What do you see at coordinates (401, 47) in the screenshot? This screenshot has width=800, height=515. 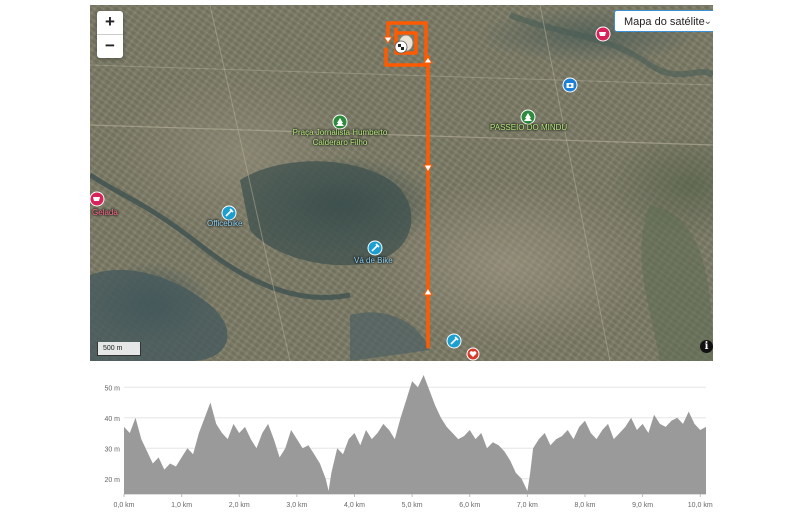 I see `finish-flag-icon` at bounding box center [401, 47].